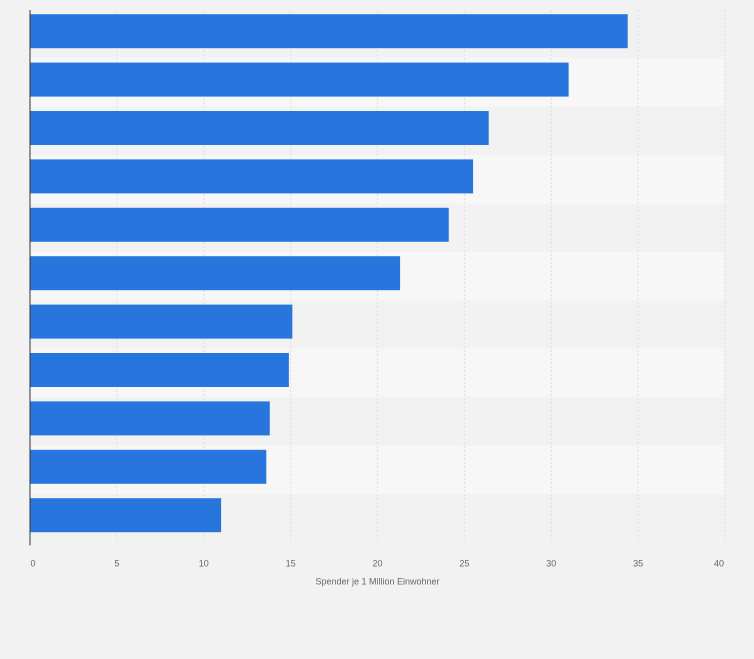  Describe the element at coordinates (116, 563) in the screenshot. I see `x-tick-label: 5` at that location.